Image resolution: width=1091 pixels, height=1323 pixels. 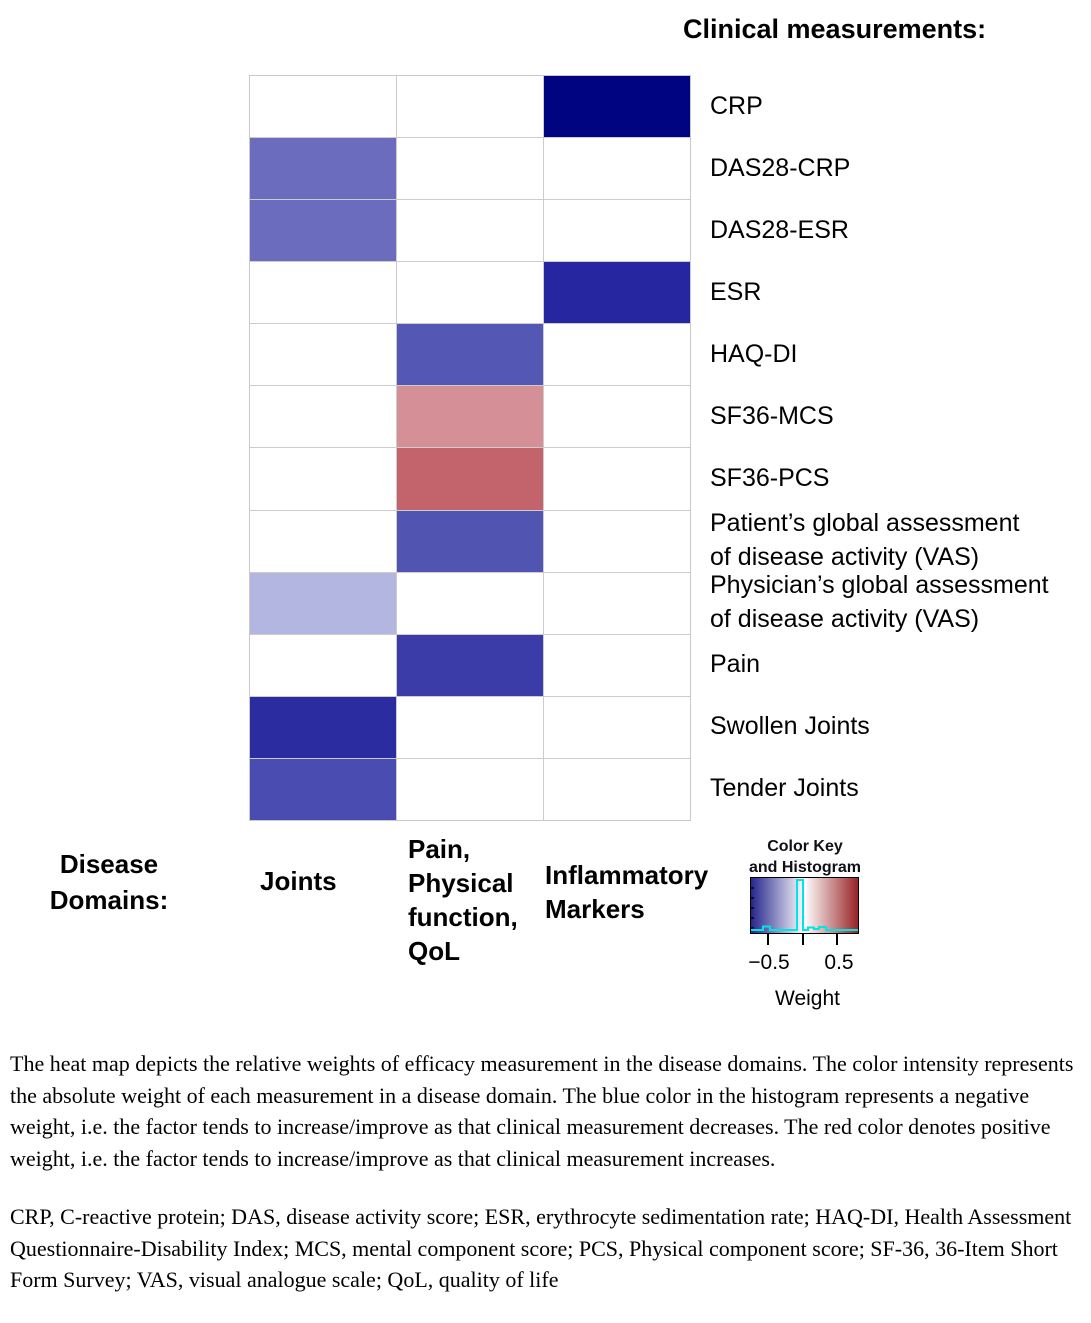 I want to click on color-key-title: Color Key and Histogram, so click(x=804, y=857).